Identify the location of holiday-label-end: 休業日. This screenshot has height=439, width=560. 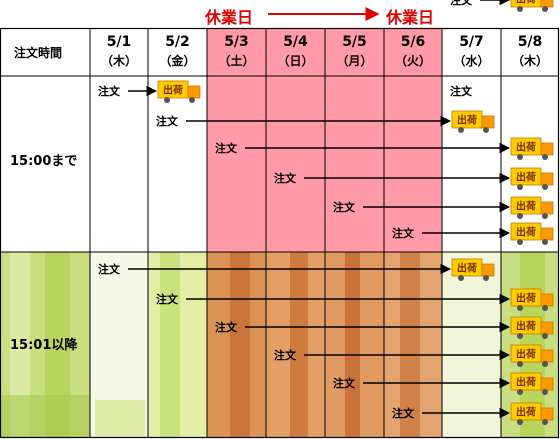
(410, 17).